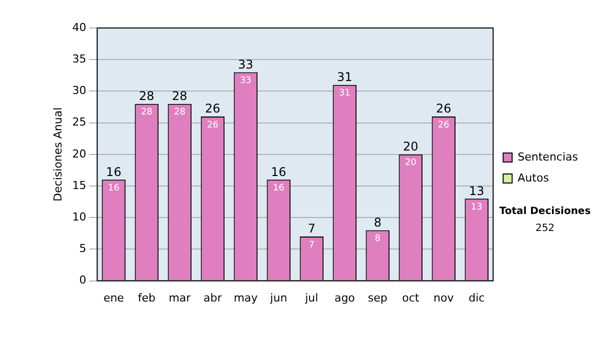 The width and height of the screenshot is (600, 340). Describe the element at coordinates (311, 245) in the screenshot. I see `data-label: 7` at that location.